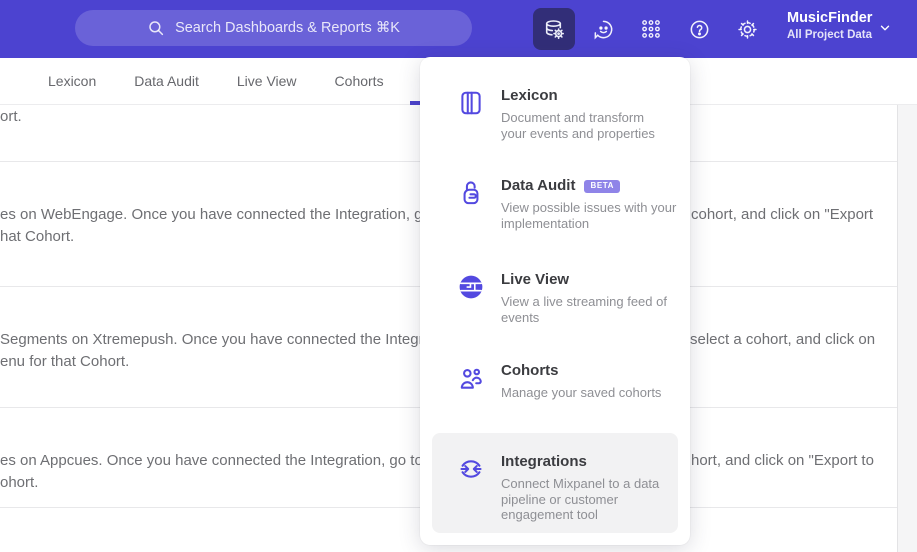  What do you see at coordinates (885, 28) in the screenshot?
I see `chevron-down-icon` at bounding box center [885, 28].